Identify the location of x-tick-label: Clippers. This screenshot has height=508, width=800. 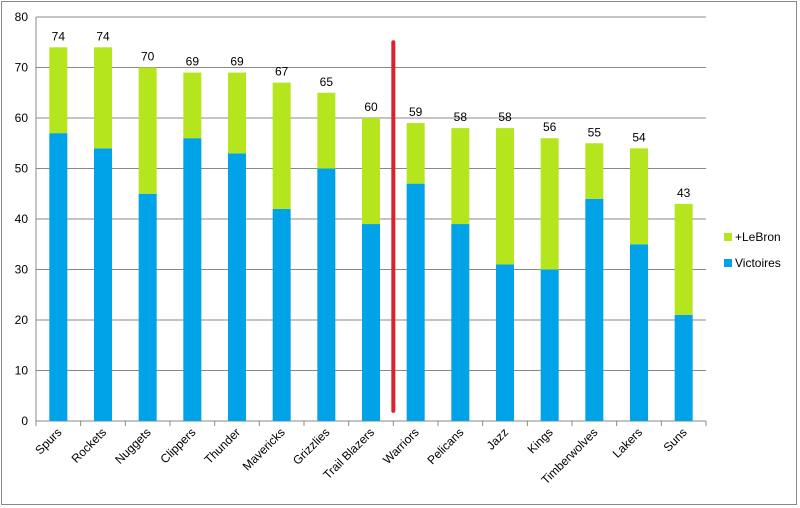
(177, 445).